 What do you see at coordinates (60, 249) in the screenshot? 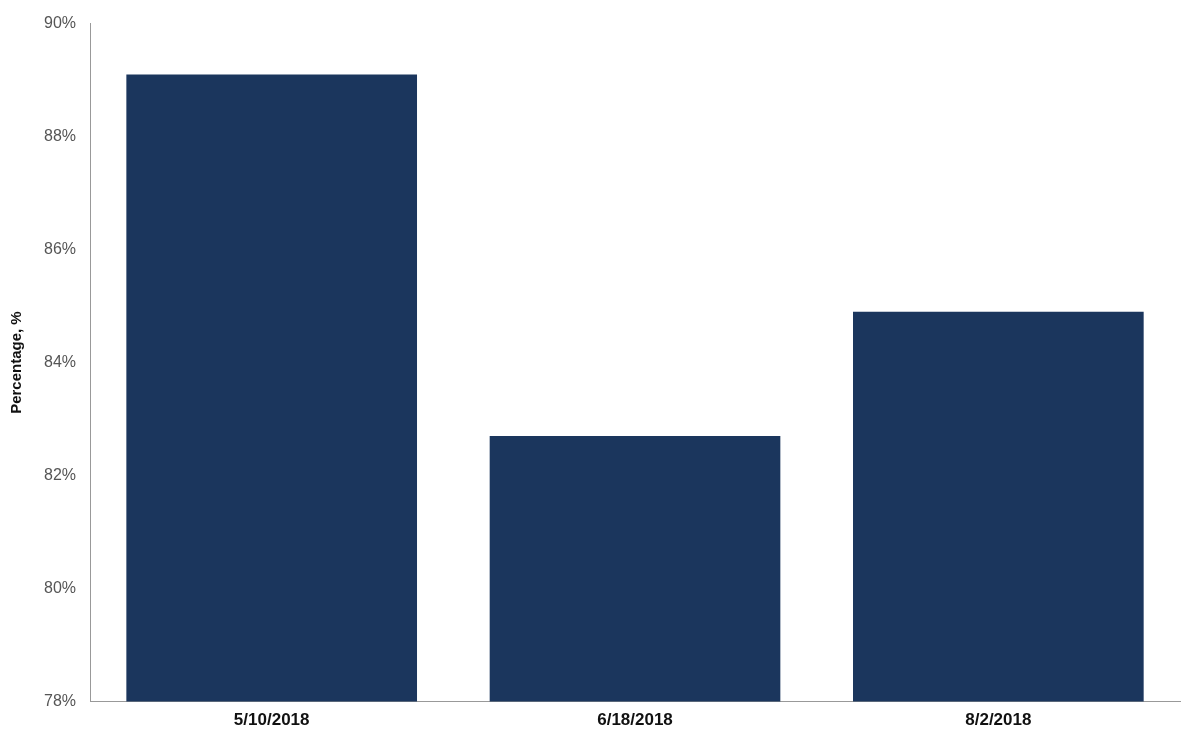
I see `y-tick-label: 86%` at bounding box center [60, 249].